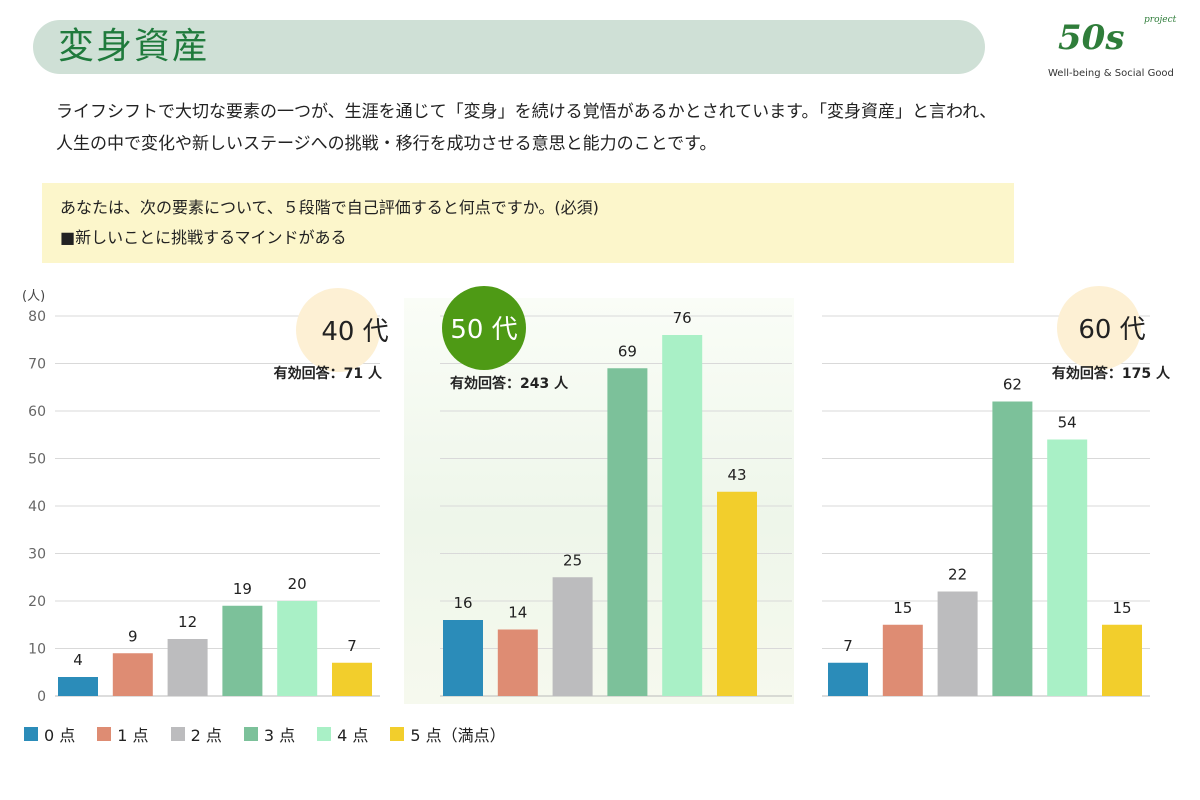 This screenshot has height=800, width=1200. What do you see at coordinates (682, 318) in the screenshot?
I see `bar-value-label: 76` at bounding box center [682, 318].